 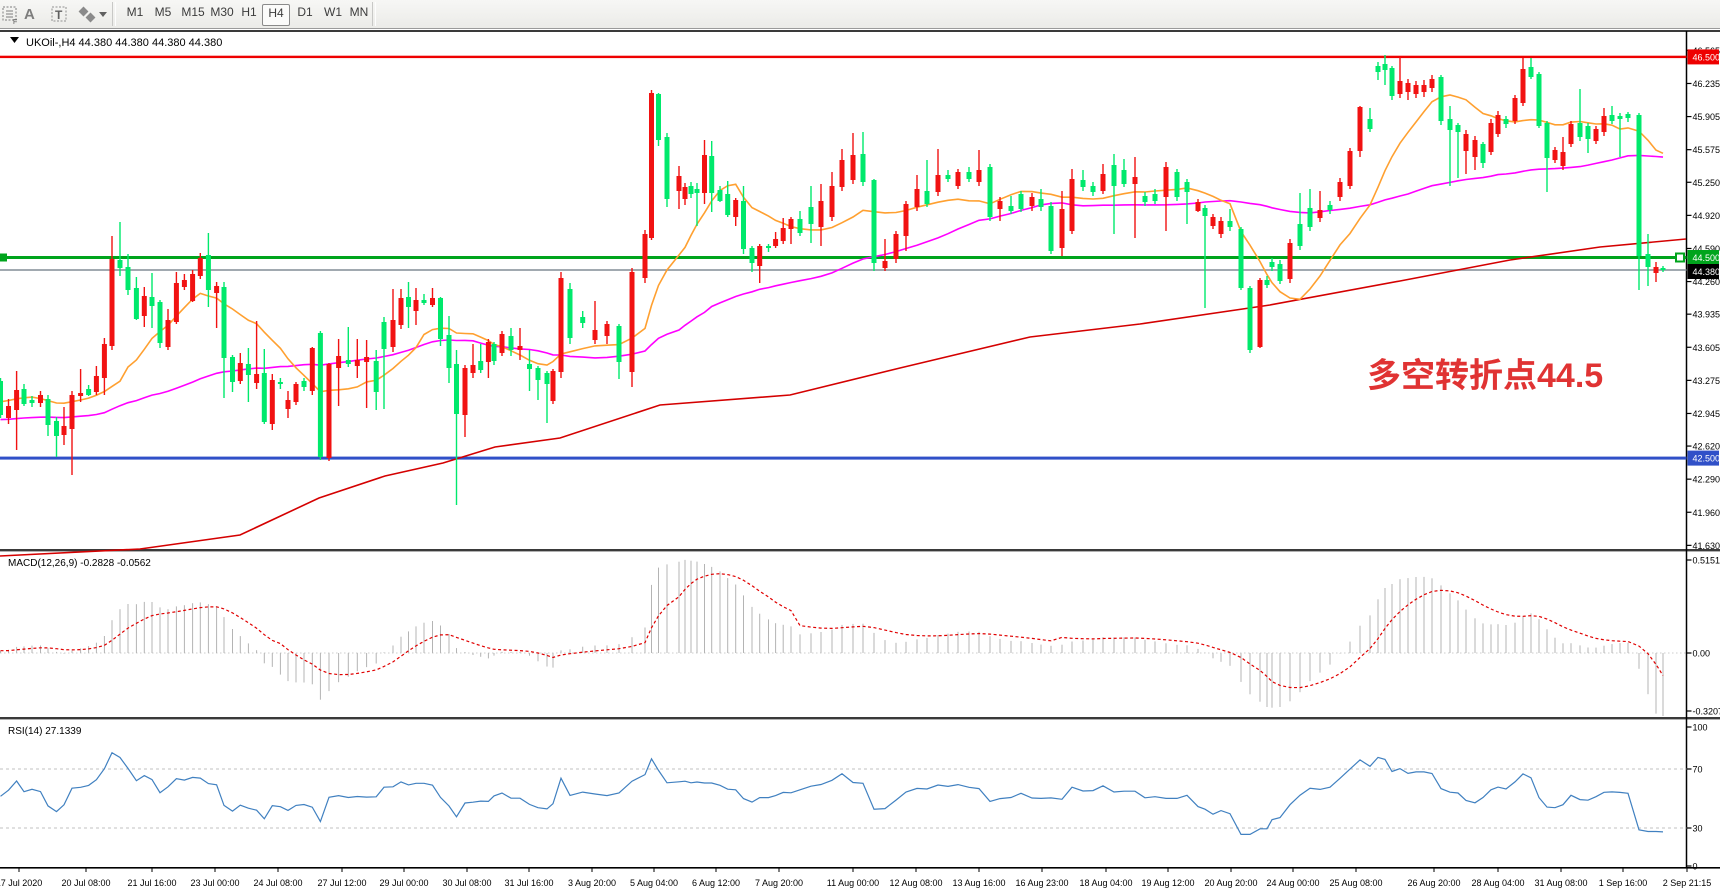 I want to click on svg-text: 25 Aug 08:00, so click(x=1355, y=883).